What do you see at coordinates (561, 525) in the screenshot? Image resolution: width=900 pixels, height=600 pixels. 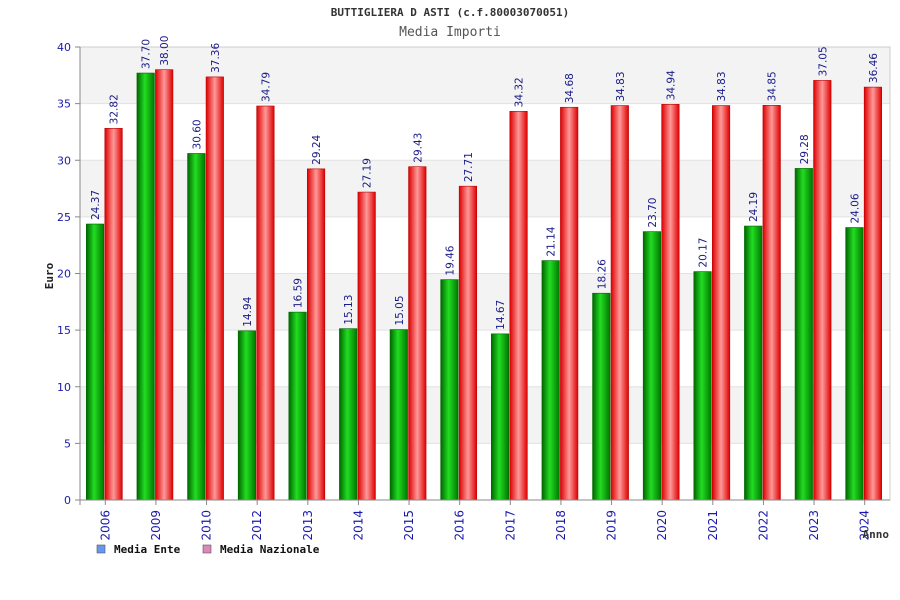 I see `x-tick-label: 2018` at bounding box center [561, 525].